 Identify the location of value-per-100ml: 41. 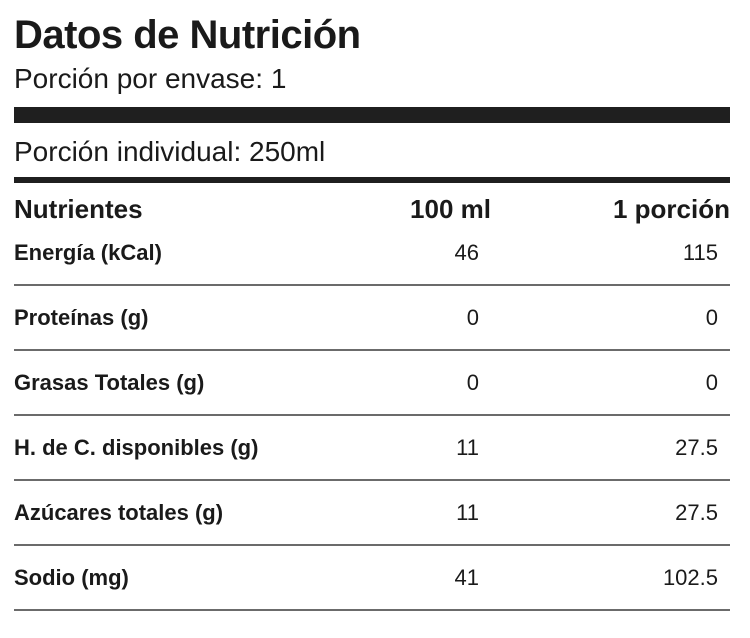
(466, 577).